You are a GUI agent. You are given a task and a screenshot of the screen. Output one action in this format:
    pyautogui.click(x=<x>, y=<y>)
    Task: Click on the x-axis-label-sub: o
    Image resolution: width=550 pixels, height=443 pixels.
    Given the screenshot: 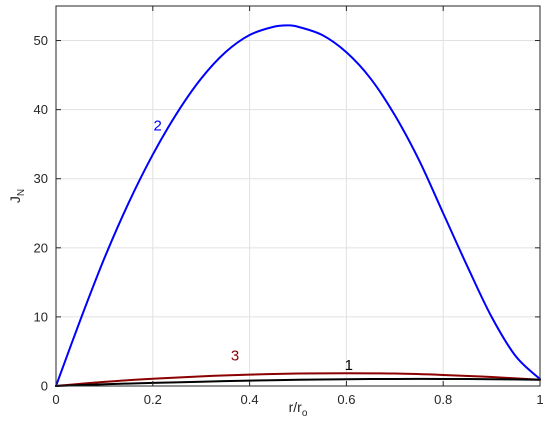 What is the action you would take?
    pyautogui.click(x=305, y=413)
    